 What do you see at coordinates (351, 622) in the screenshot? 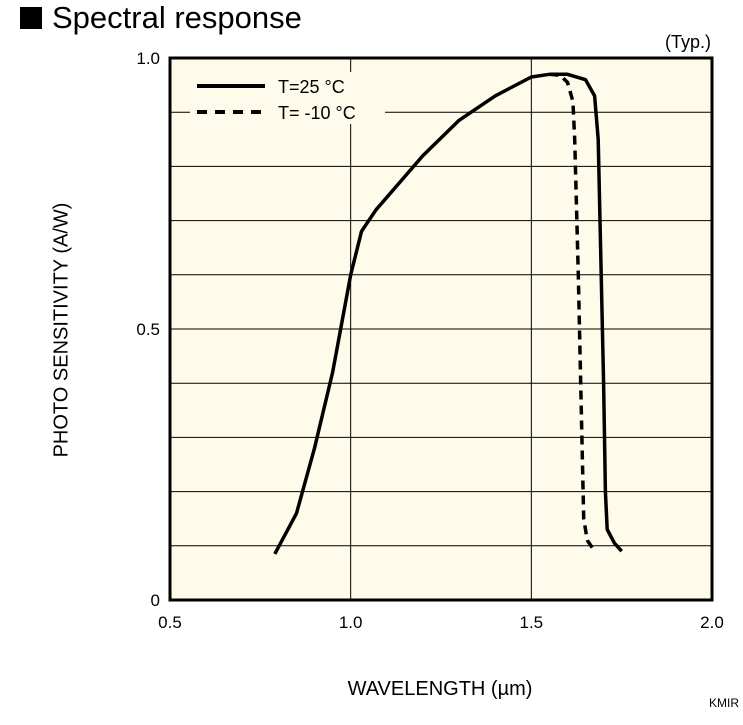
I see `x-tick-label: 1.0` at bounding box center [351, 622].